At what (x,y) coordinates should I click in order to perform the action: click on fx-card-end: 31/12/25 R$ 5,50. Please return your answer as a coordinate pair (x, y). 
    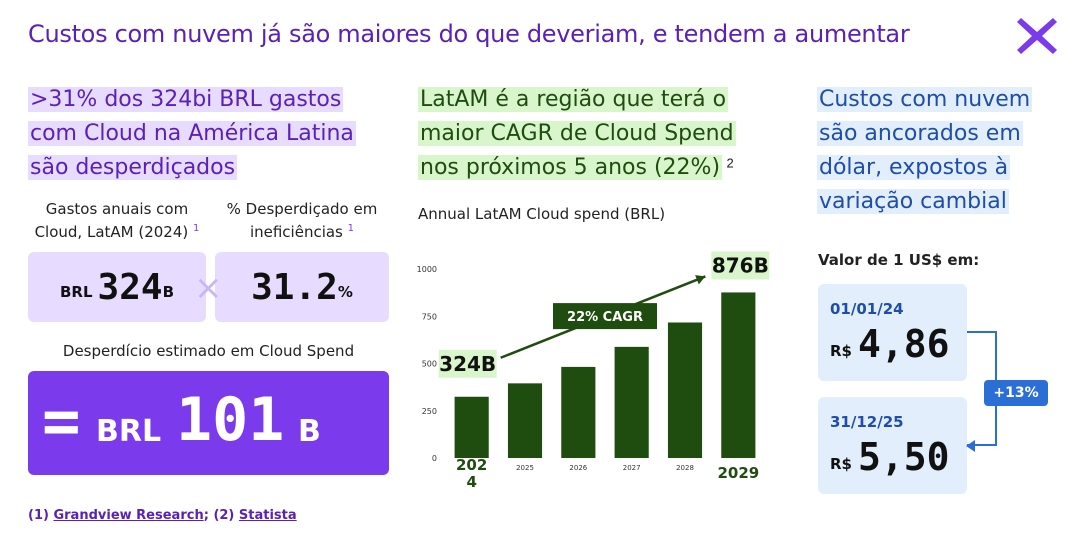
    Looking at the image, I should click on (892, 445).